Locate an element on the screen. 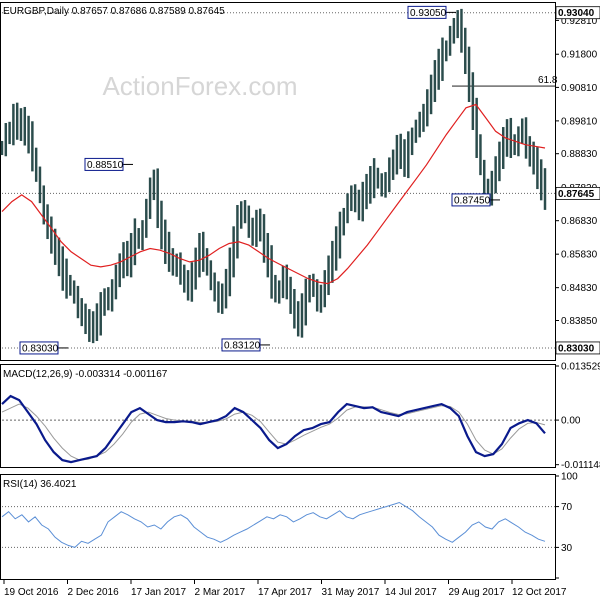 The width and height of the screenshot is (600, 600). rsi-line is located at coordinates (273, 524).